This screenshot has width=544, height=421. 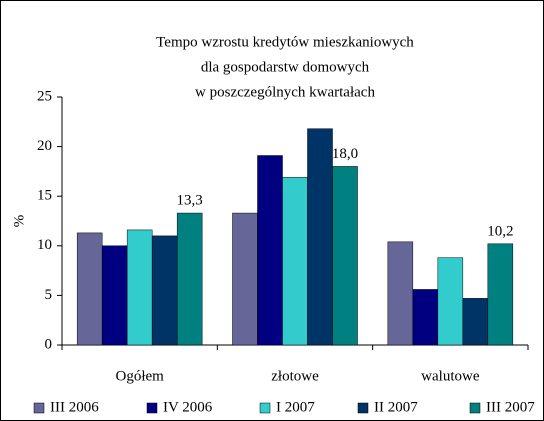 What do you see at coordinates (74, 407) in the screenshot?
I see `legend-label: III 2006` at bounding box center [74, 407].